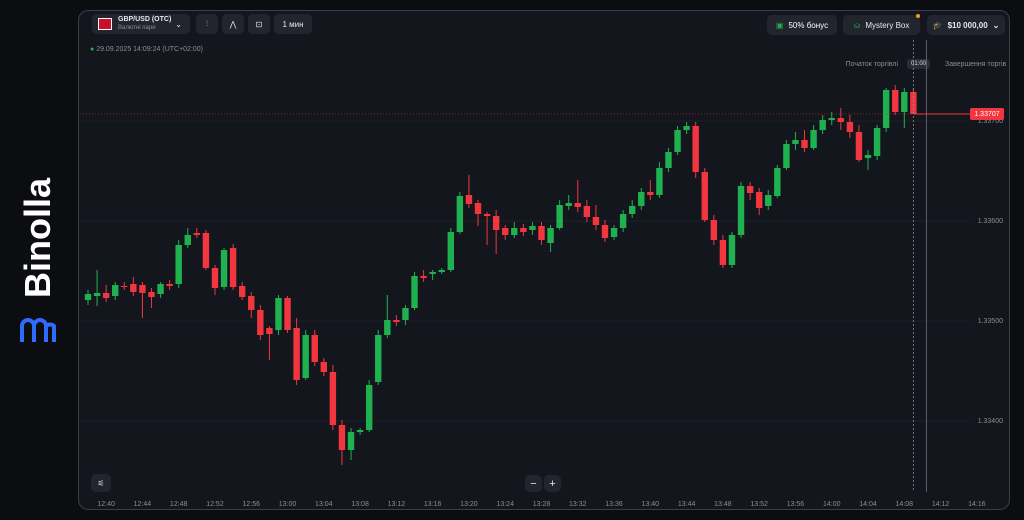 Image resolution: width=1024 pixels, height=520 pixels. Describe the element at coordinates (881, 25) in the screenshot. I see `mystery-box-button: ⛀ Mystery Box` at that location.